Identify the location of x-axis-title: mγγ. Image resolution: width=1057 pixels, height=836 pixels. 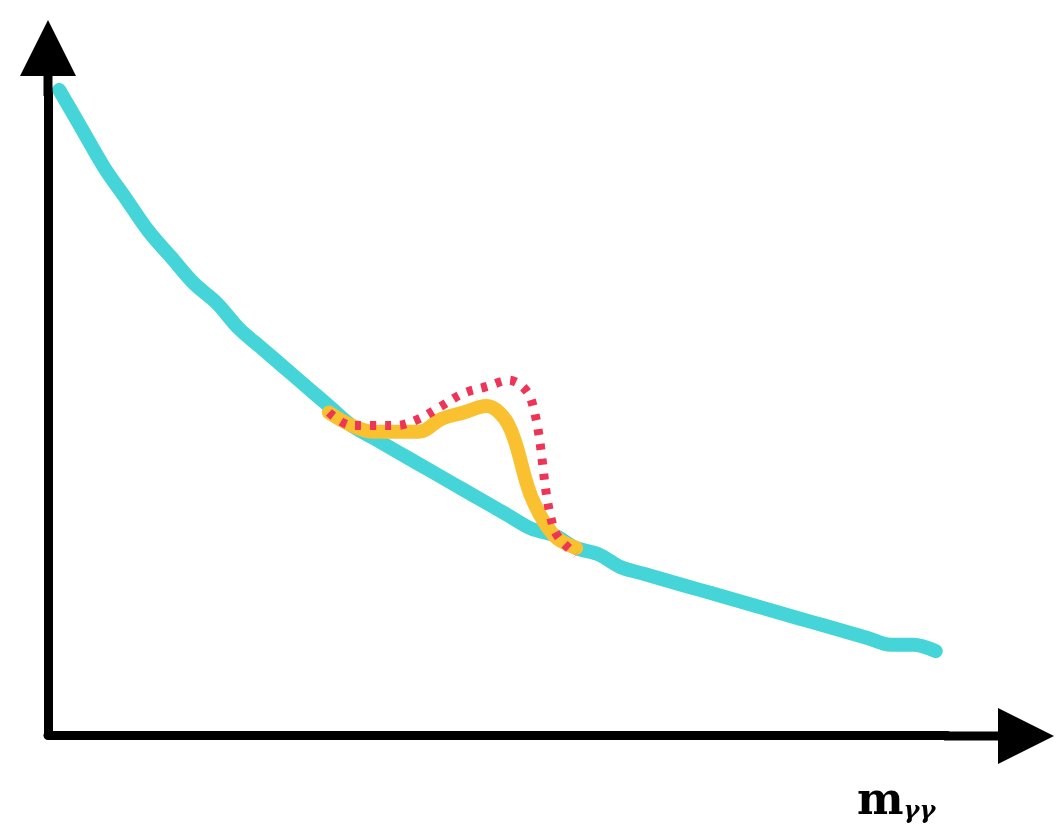
(897, 798).